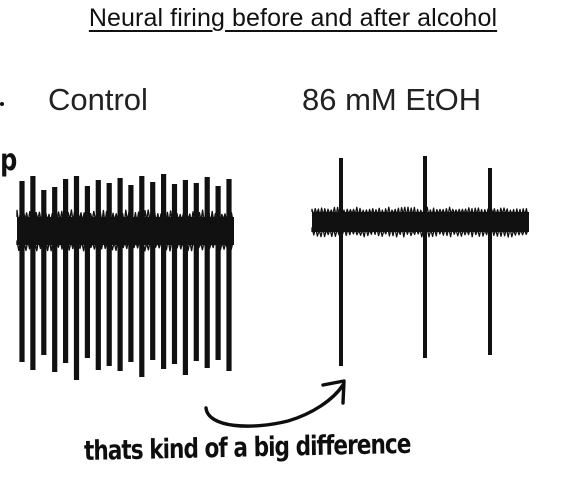 This screenshot has width=586, height=502. What do you see at coordinates (293, 18) in the screenshot?
I see `slide-title: Neural firing before and after alcohol` at bounding box center [293, 18].